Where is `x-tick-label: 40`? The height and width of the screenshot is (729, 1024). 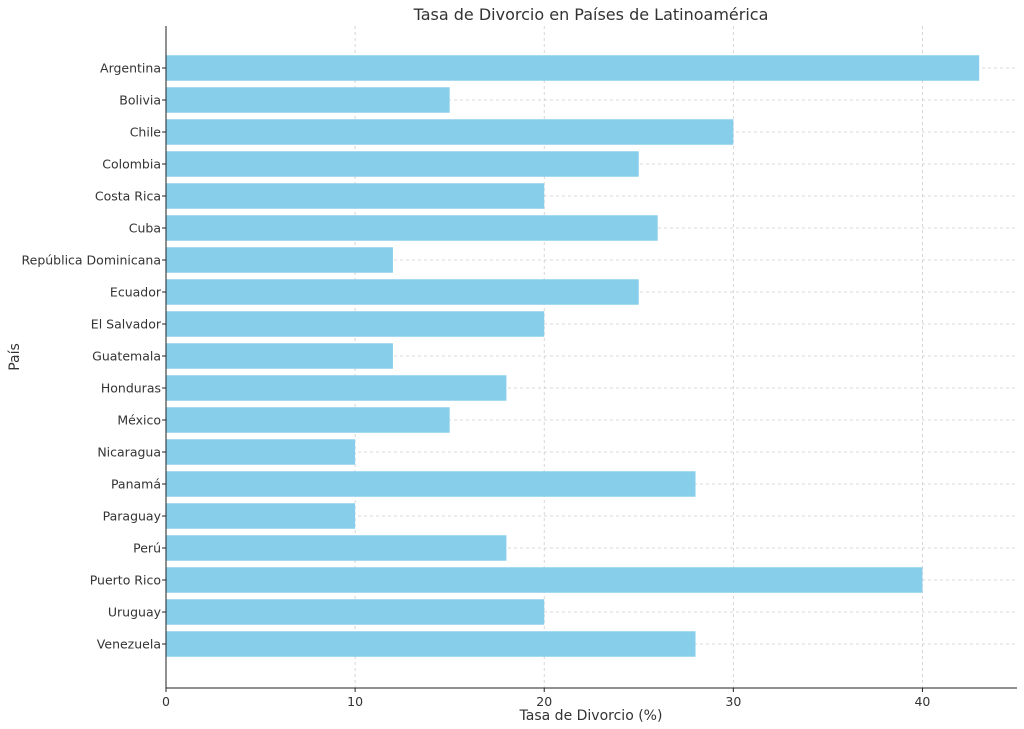
x-tick-label: 40 is located at coordinates (922, 701).